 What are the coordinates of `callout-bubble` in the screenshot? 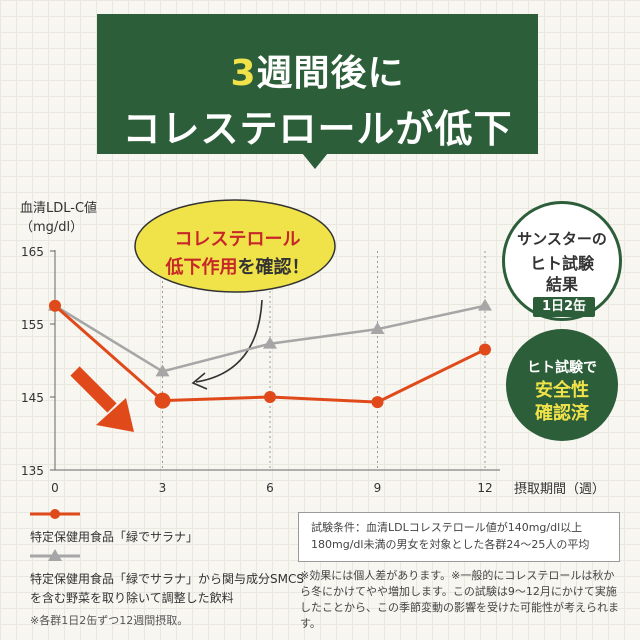 It's located at (235, 246).